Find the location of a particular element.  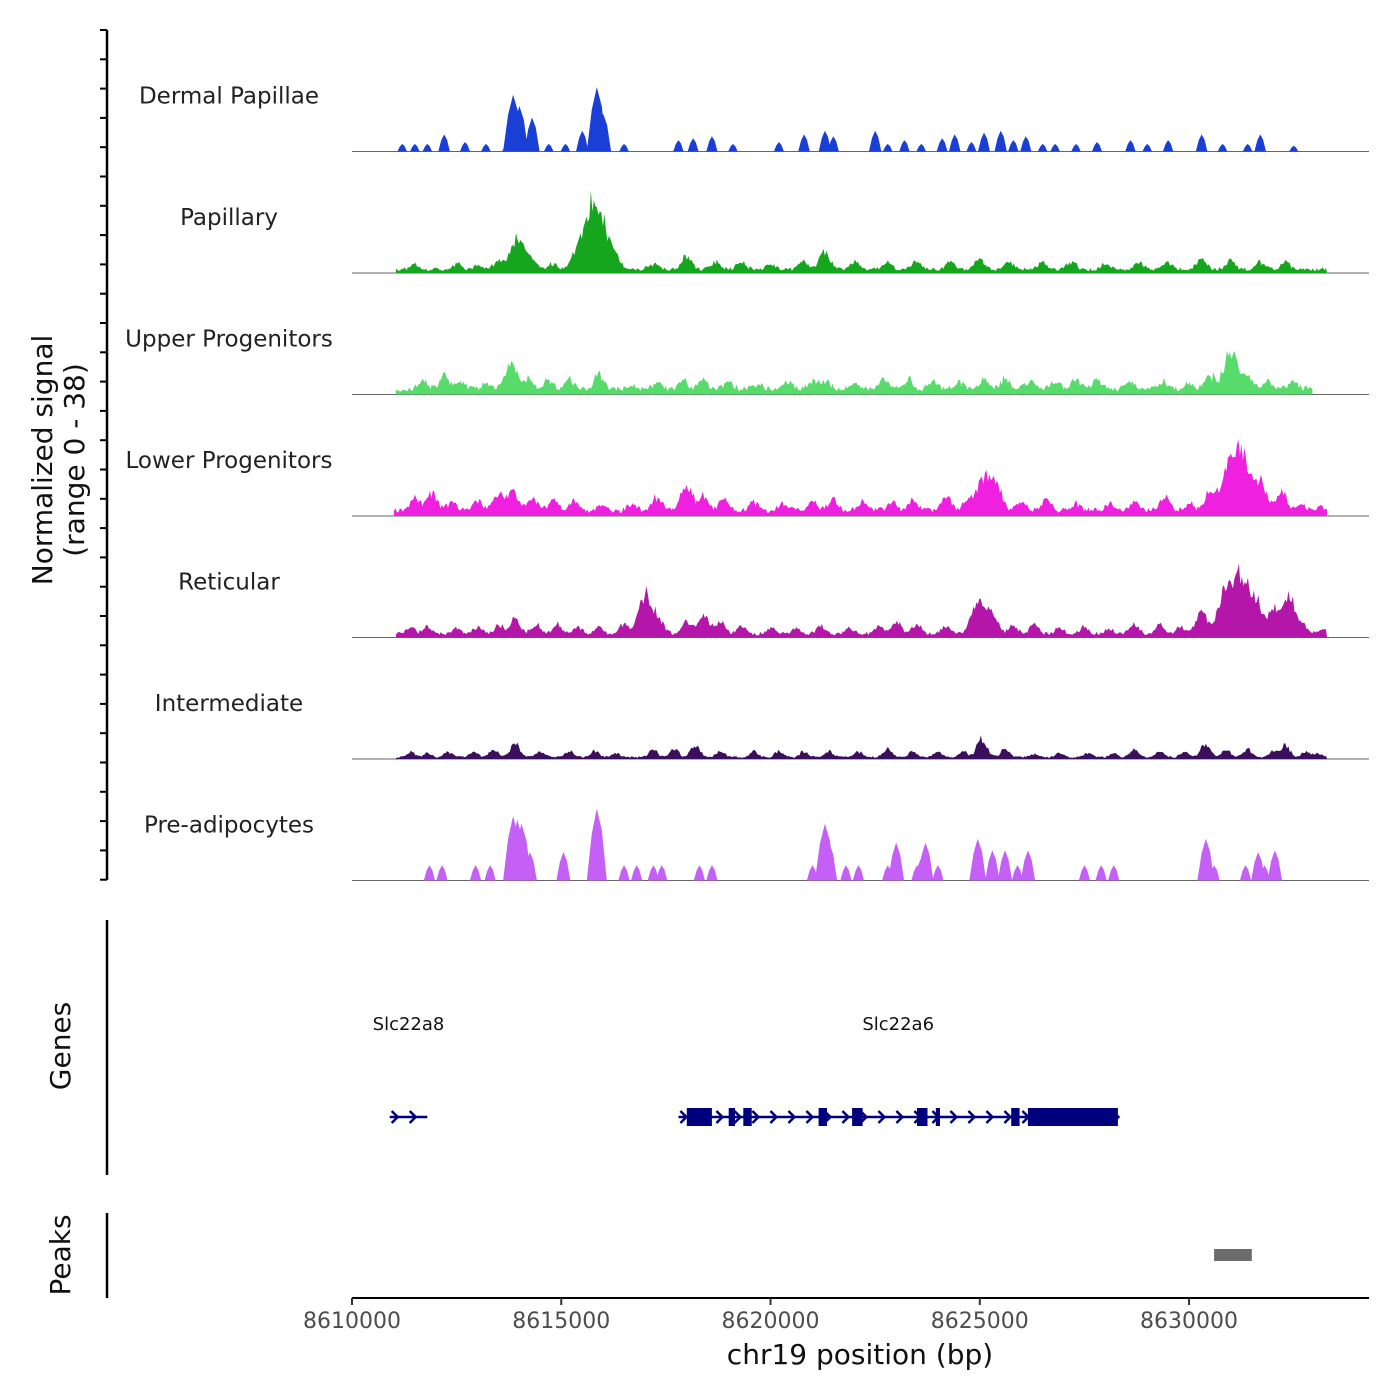

track-intermediate is located at coordinates (860, 747).